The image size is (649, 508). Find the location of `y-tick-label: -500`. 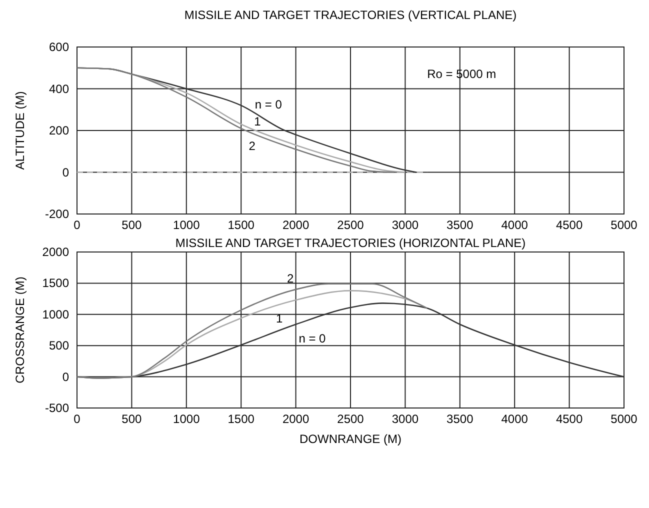

y-tick-label: -500 is located at coordinates (57, 408).